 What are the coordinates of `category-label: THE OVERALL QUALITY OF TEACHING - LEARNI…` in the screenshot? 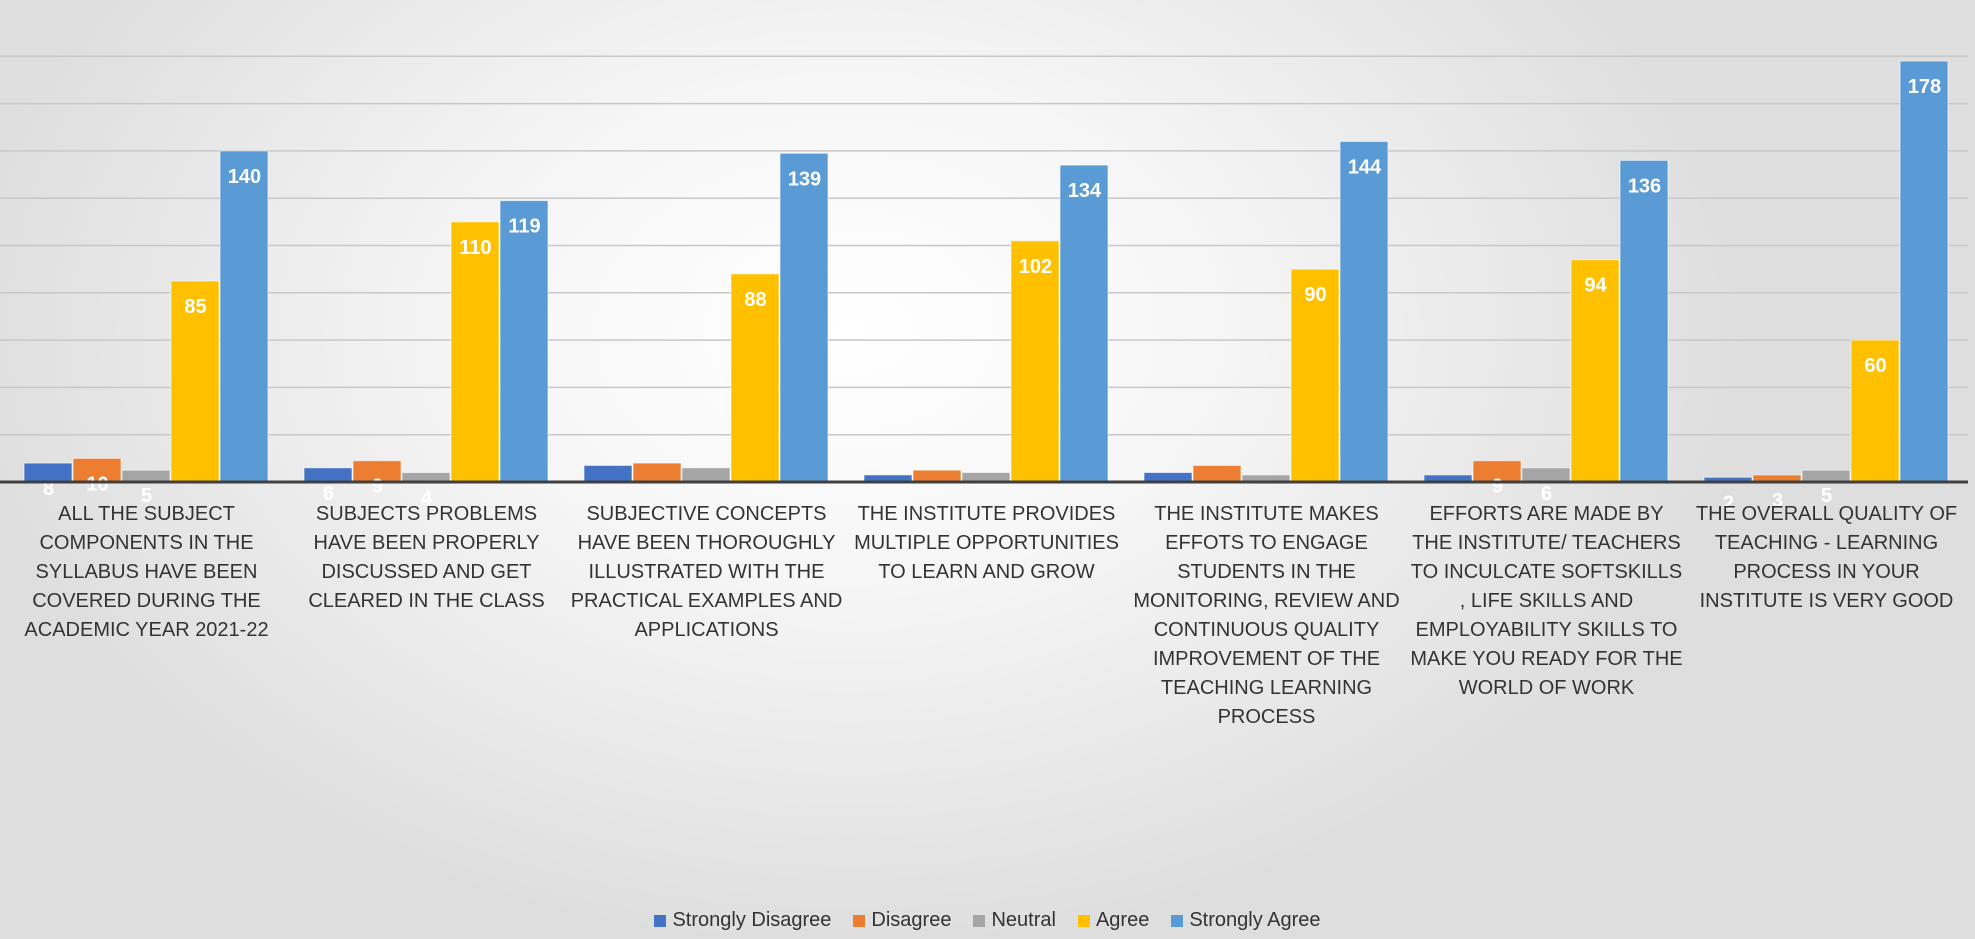 It's located at (1826, 557).